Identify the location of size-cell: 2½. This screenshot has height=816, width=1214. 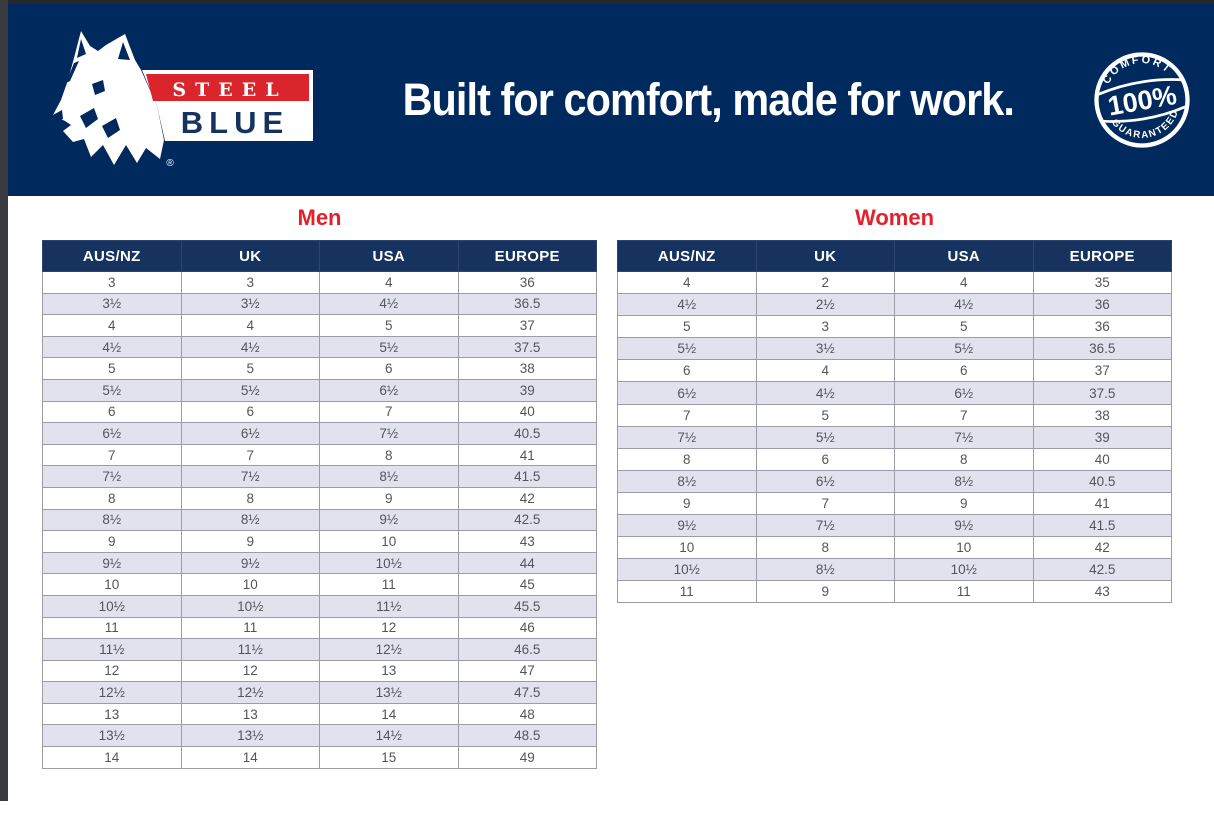
(825, 305).